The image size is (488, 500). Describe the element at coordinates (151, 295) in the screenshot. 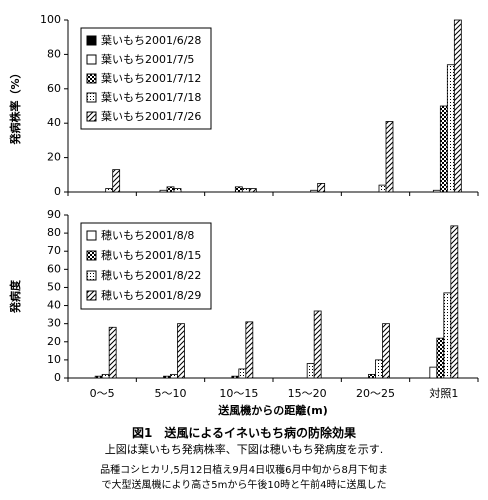

I see `legend-label: 穂いもち2001/8/29` at that location.